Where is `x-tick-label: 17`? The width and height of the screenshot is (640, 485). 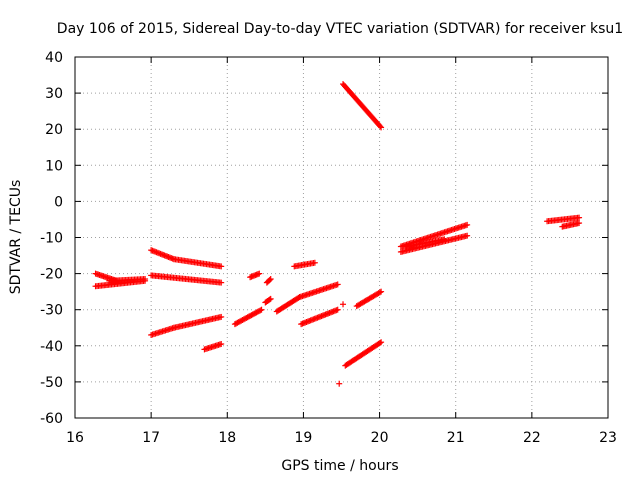
x-tick-label: 17 is located at coordinates (151, 438).